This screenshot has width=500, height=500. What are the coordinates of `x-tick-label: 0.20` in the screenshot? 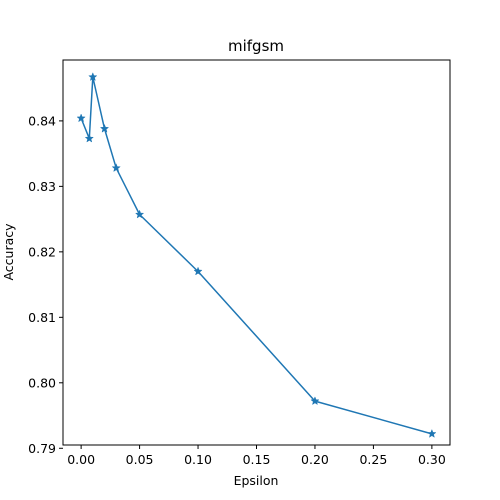 It's located at (315, 459).